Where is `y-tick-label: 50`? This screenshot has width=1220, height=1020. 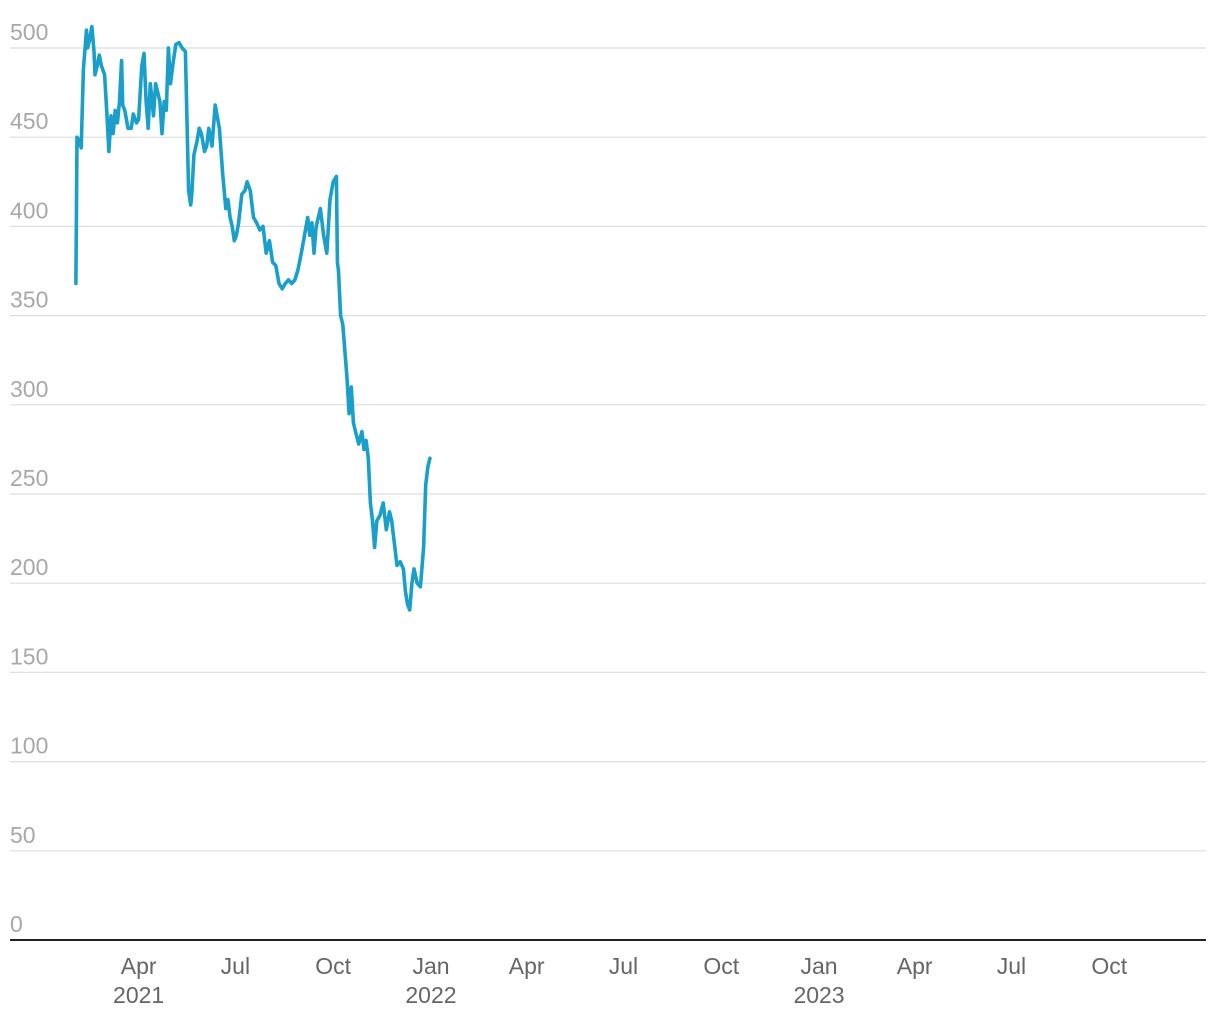 y-tick-label: 50 is located at coordinates (23, 835).